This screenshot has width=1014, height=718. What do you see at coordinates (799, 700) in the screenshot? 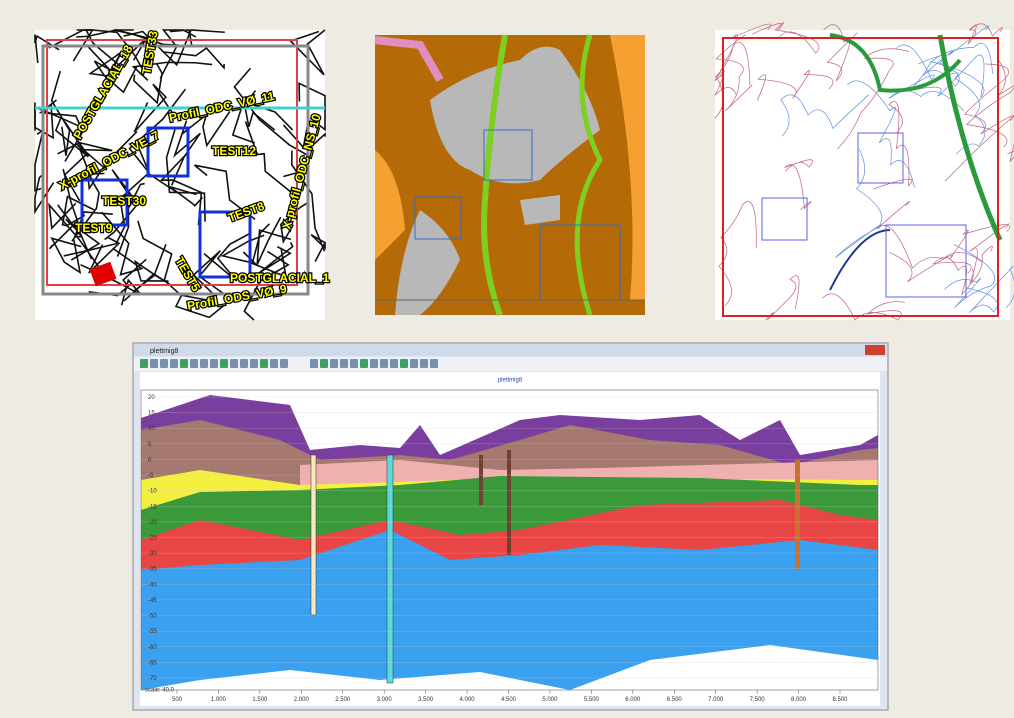
I see `x-tick-label: 8.000` at bounding box center [799, 700].